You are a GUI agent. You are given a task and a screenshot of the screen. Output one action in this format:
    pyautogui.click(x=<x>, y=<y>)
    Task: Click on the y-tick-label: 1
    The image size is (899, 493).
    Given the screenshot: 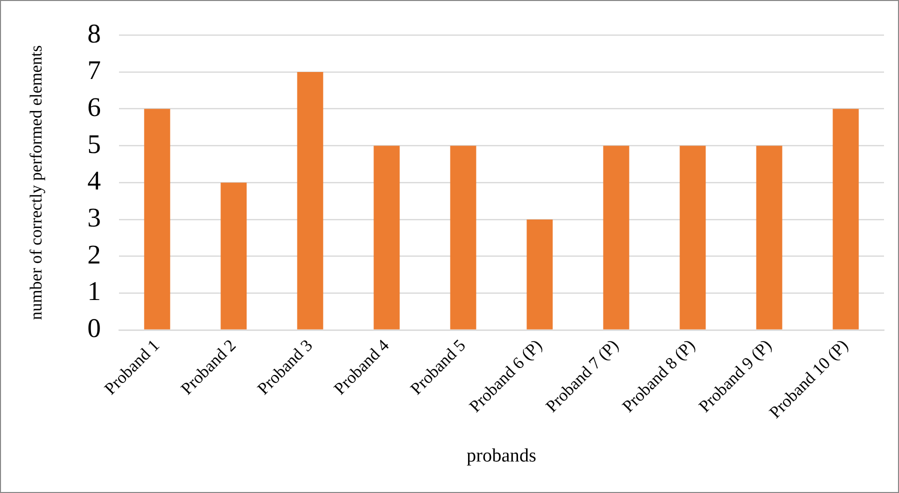 What is the action you would take?
    pyautogui.click(x=94, y=291)
    